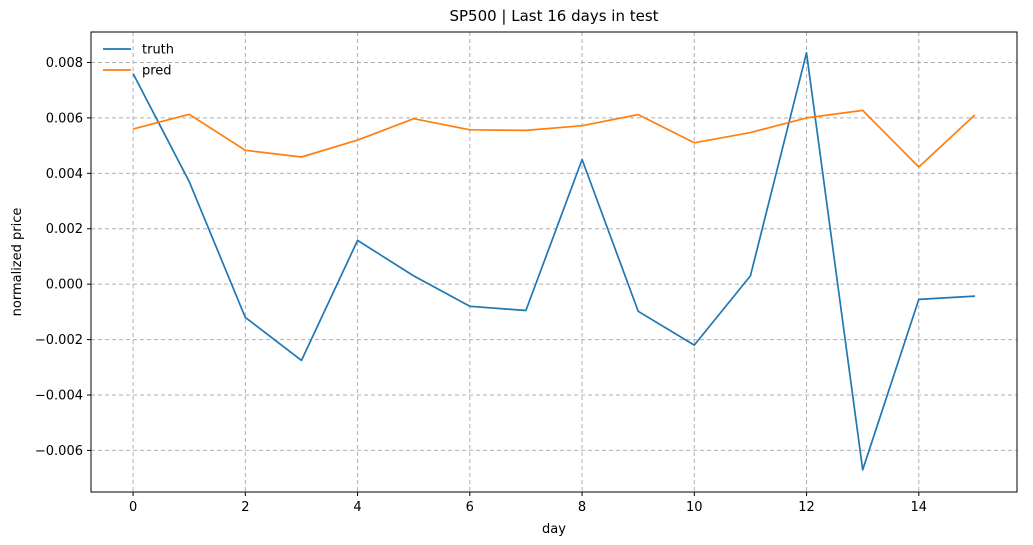  What do you see at coordinates (64, 118) in the screenshot?
I see `y-tick-label: 0.006` at bounding box center [64, 118].